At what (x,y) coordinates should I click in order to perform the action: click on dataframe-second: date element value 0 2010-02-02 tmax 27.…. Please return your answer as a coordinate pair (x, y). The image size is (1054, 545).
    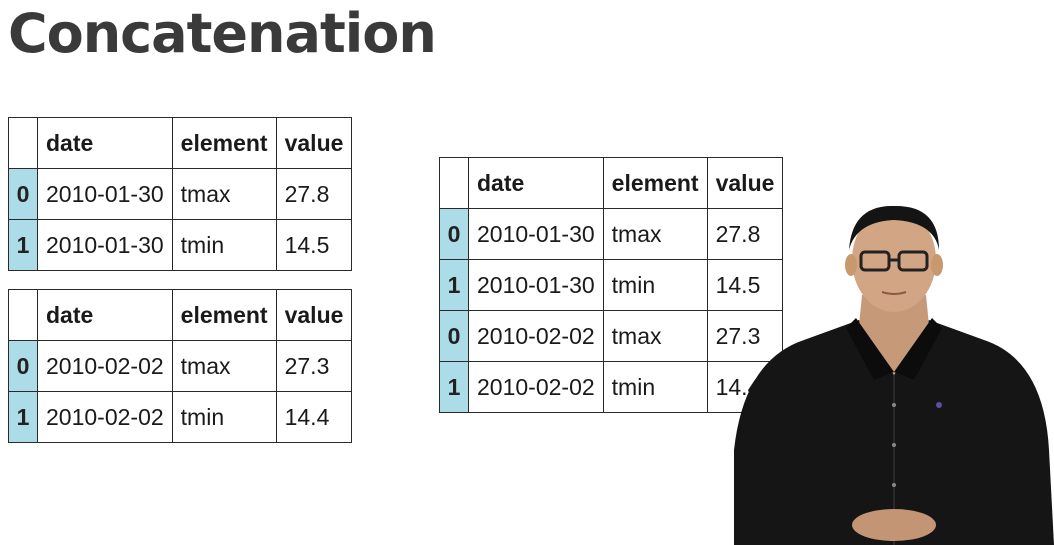
    Looking at the image, I should click on (180, 366).